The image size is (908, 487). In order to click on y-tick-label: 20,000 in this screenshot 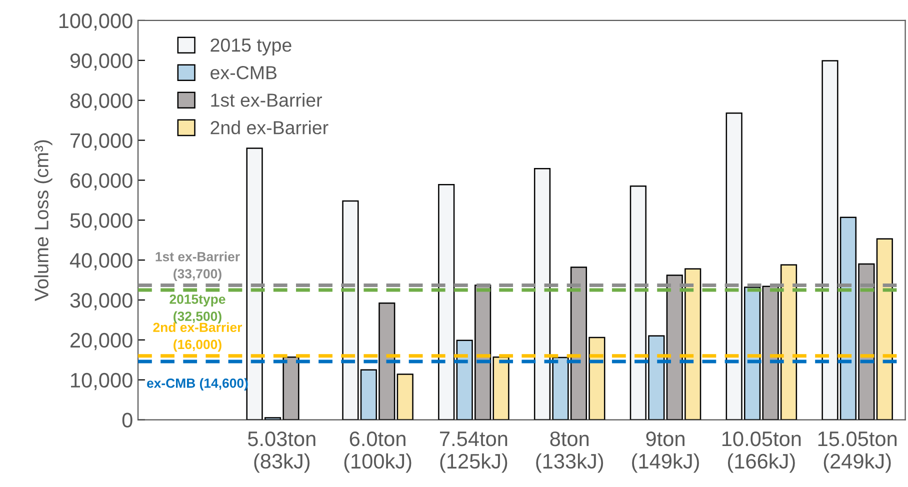, I will do `click(101, 341)`.